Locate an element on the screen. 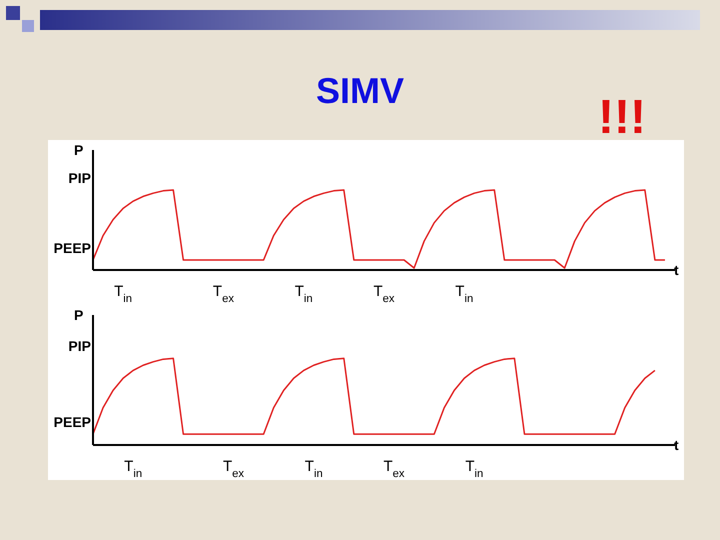 This screenshot has width=720, height=540. chart-title: SIMV is located at coordinates (360, 90).